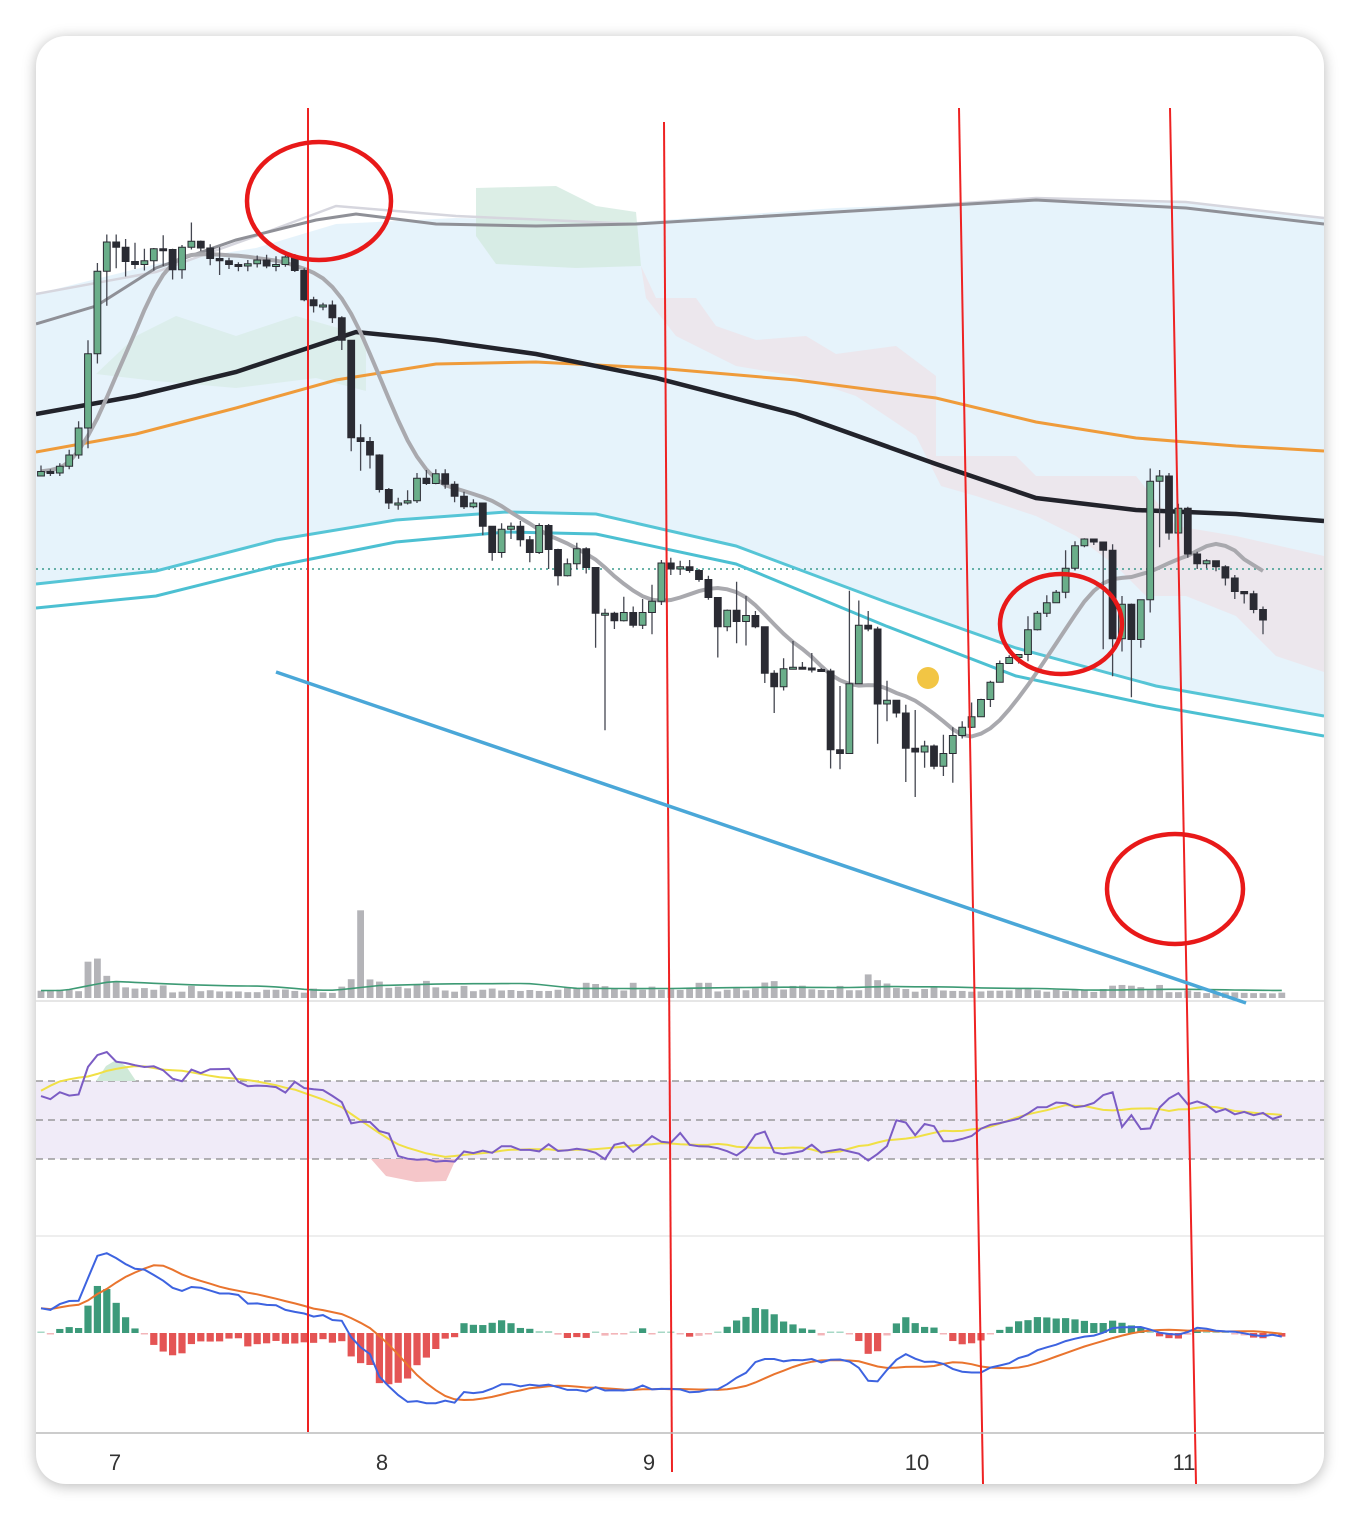 This screenshot has height=1520, width=1360. I want to click on ma-orange-line, so click(680, 407).